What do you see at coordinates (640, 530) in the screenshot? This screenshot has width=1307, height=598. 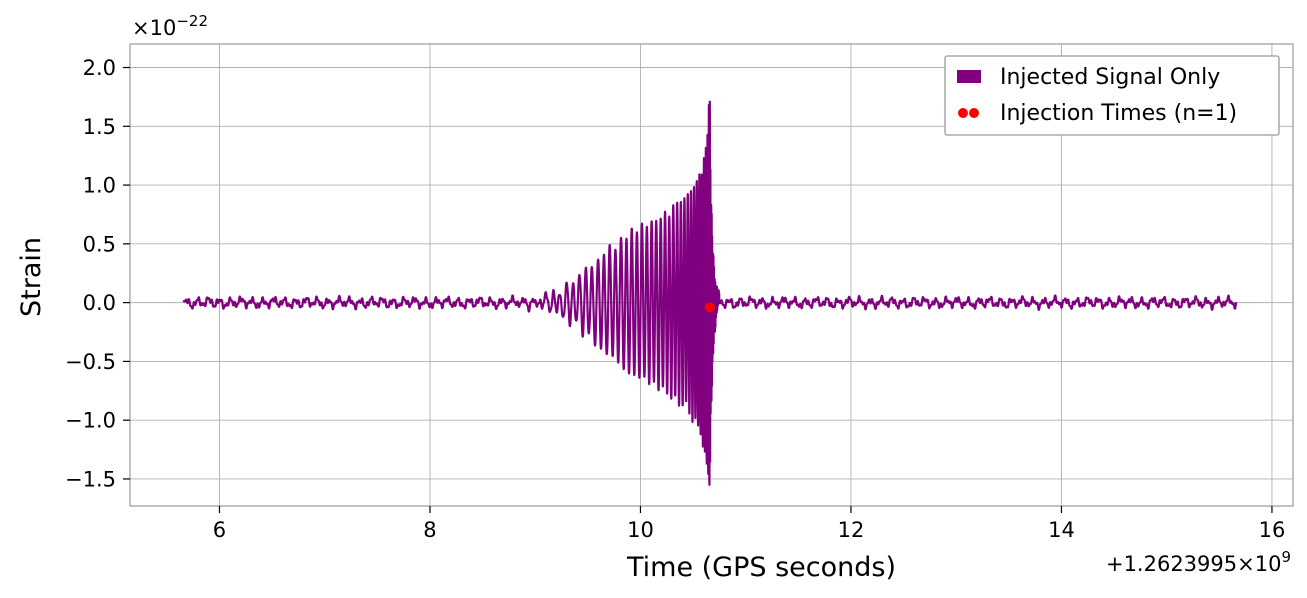 I see `x-tick-label: 10` at bounding box center [640, 530].